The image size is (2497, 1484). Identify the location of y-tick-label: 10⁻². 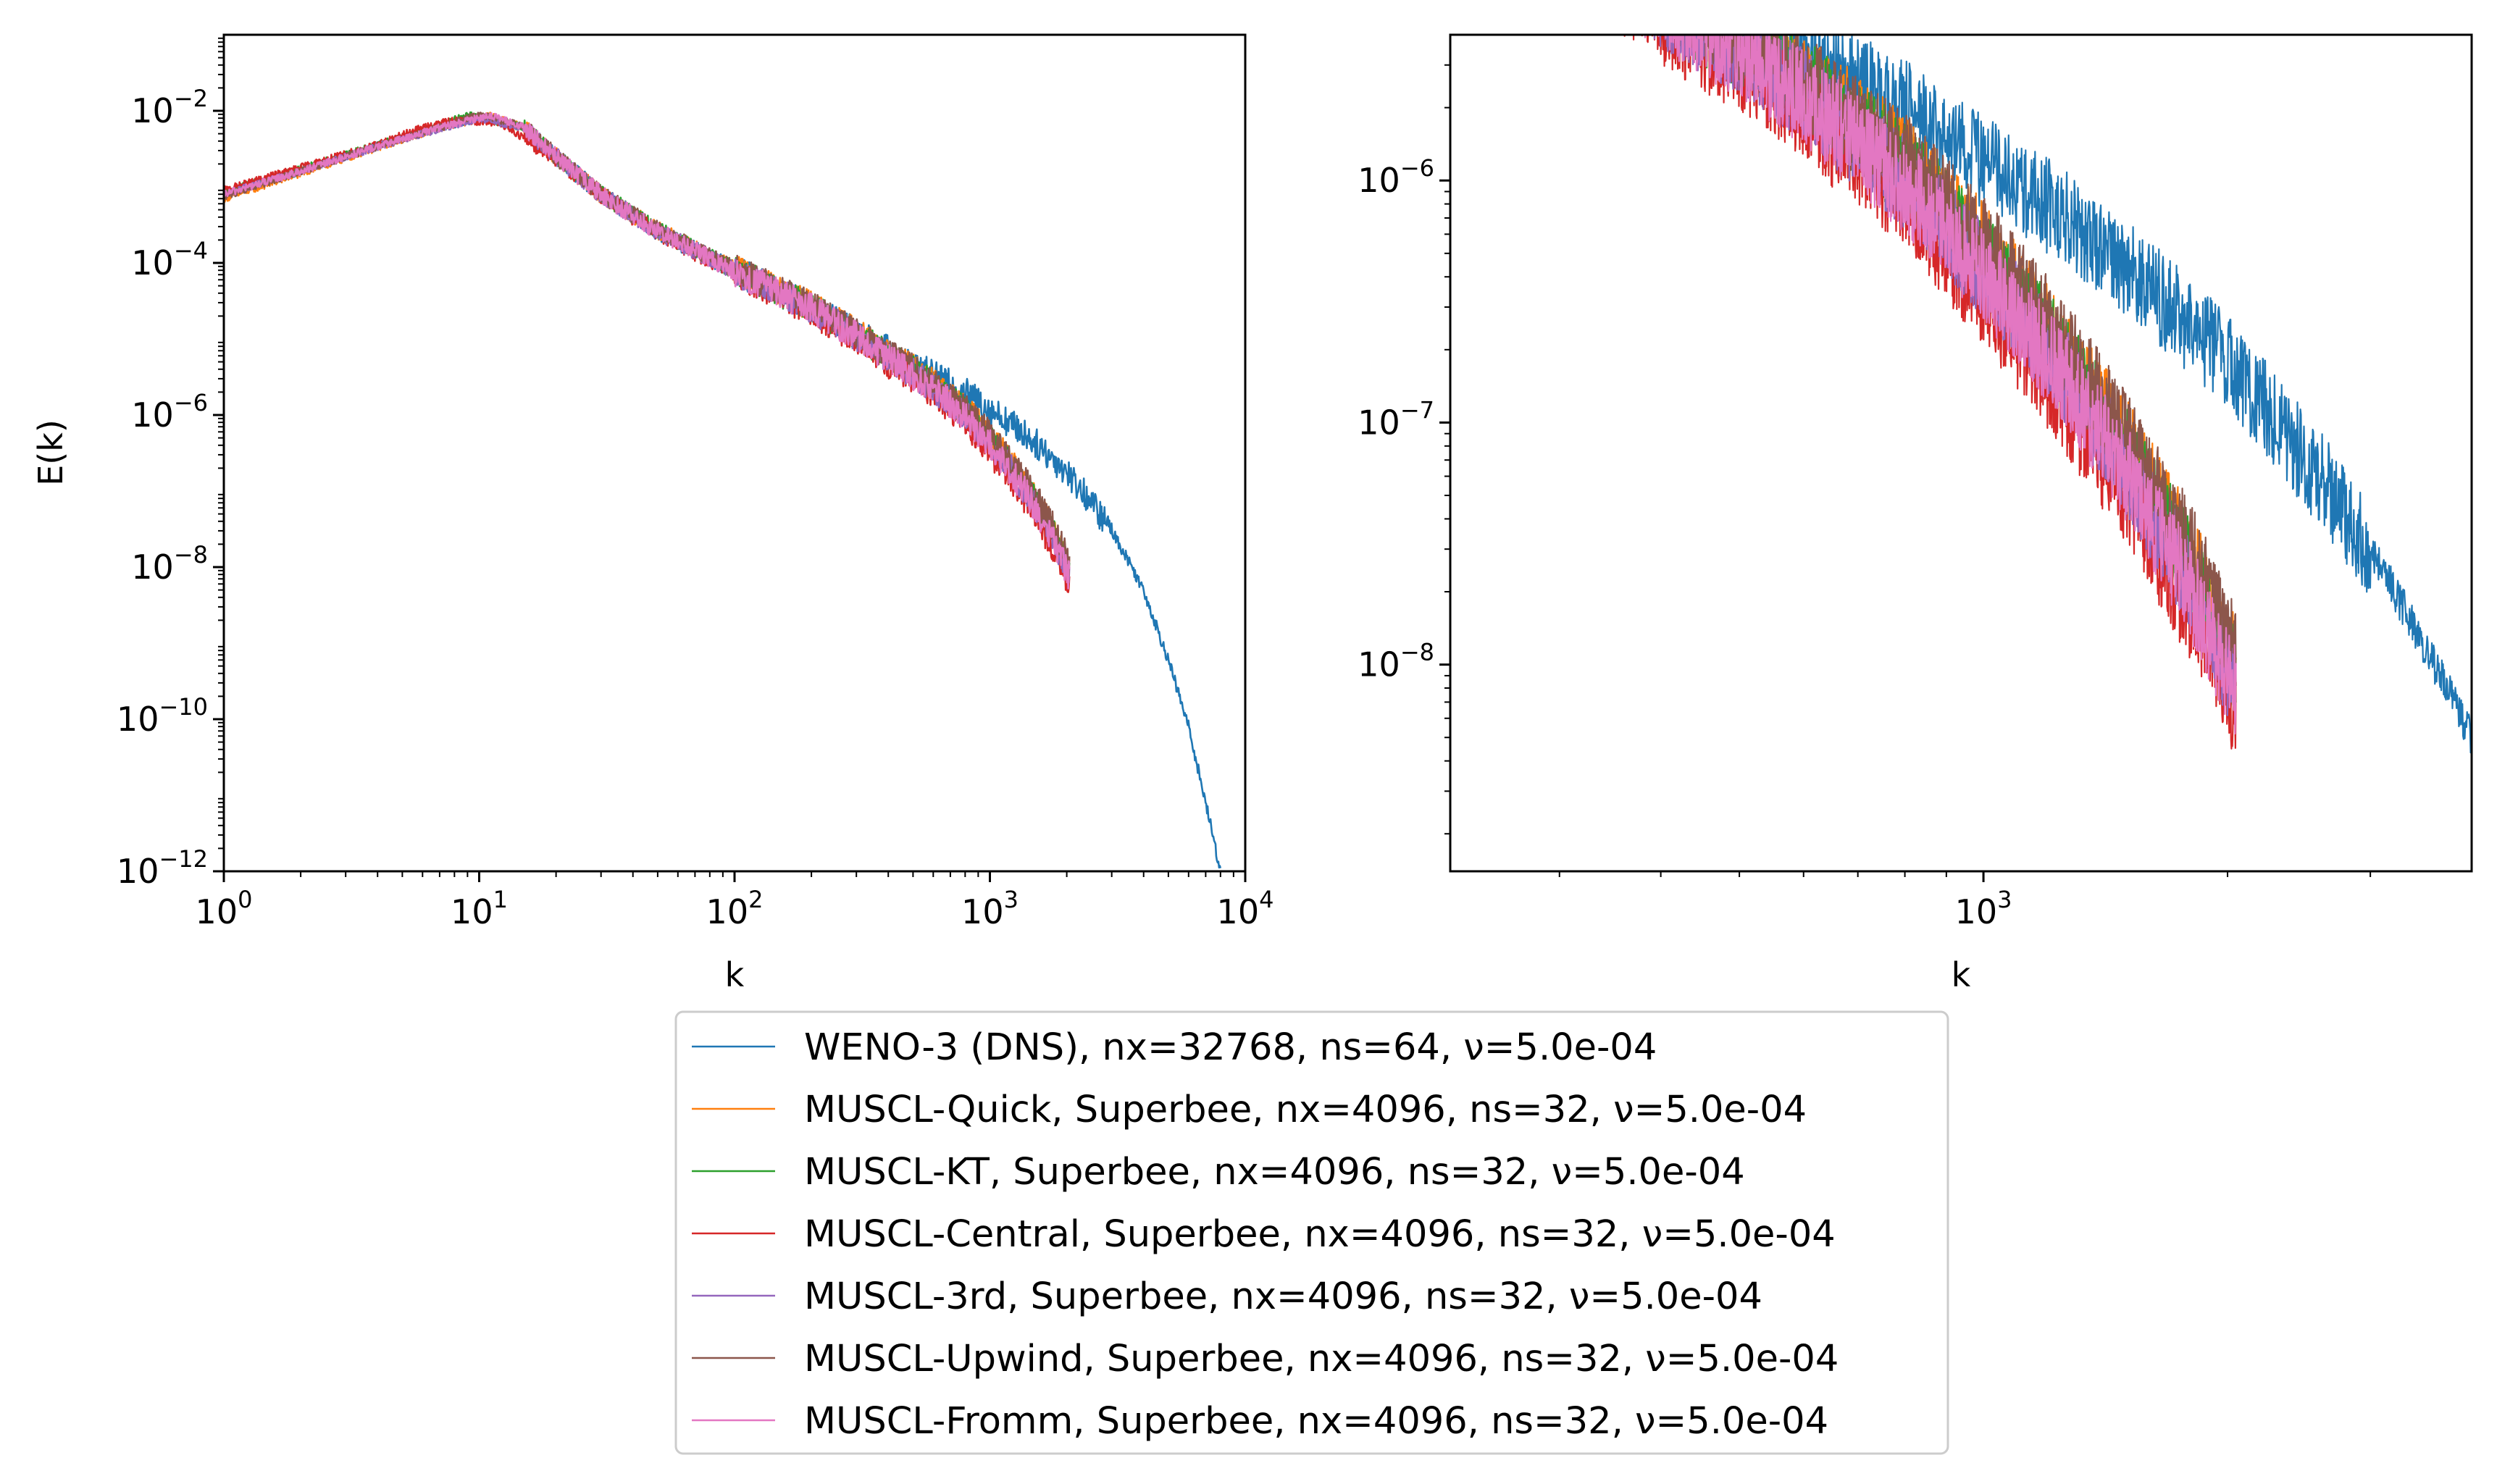
(169, 107).